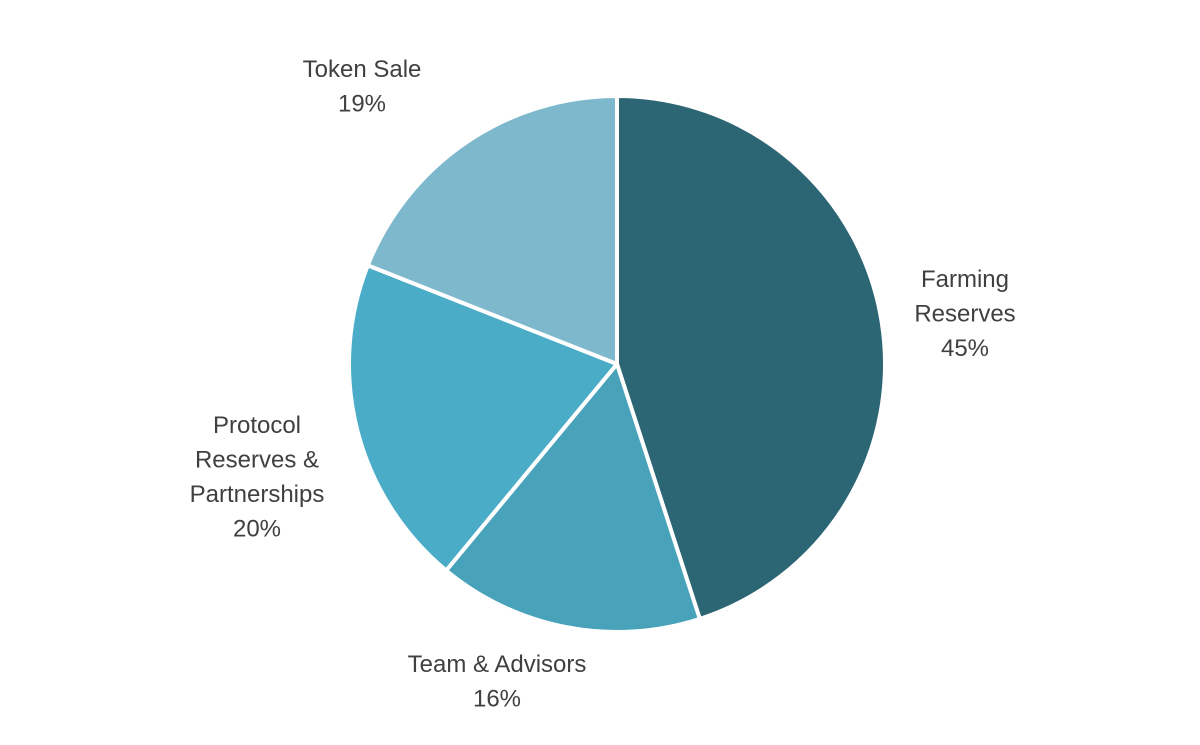  Describe the element at coordinates (362, 87) in the screenshot. I see `slice-label-token-sale: Token Sale 19%` at that location.